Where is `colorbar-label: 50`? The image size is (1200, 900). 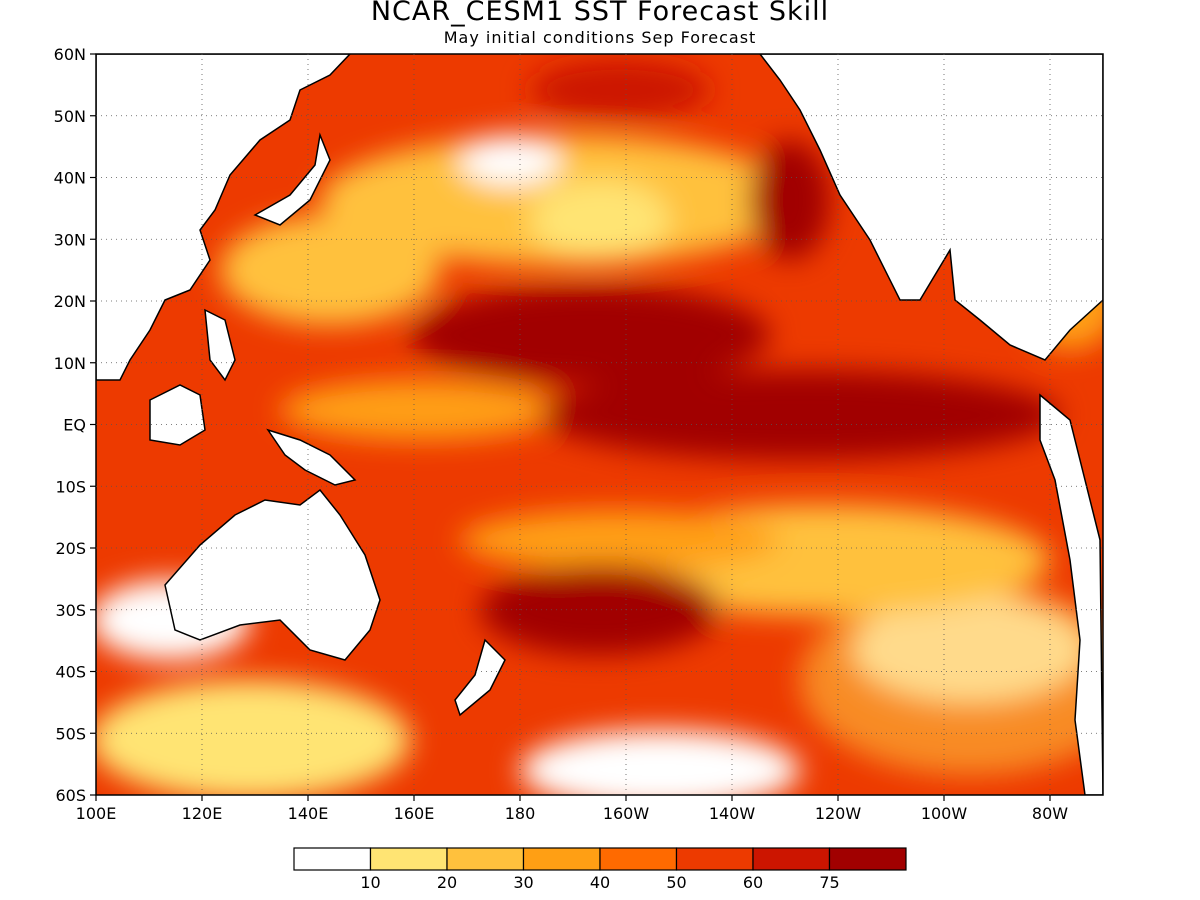
colorbar-label: 50 is located at coordinates (676, 882).